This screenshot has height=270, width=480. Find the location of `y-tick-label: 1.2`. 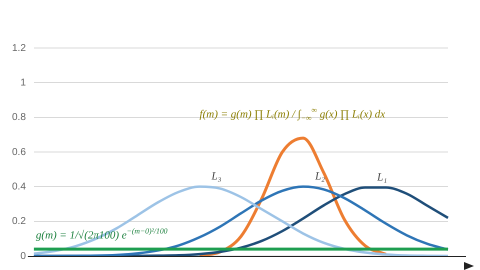

y-tick-label: 1.2 is located at coordinates (19, 48).